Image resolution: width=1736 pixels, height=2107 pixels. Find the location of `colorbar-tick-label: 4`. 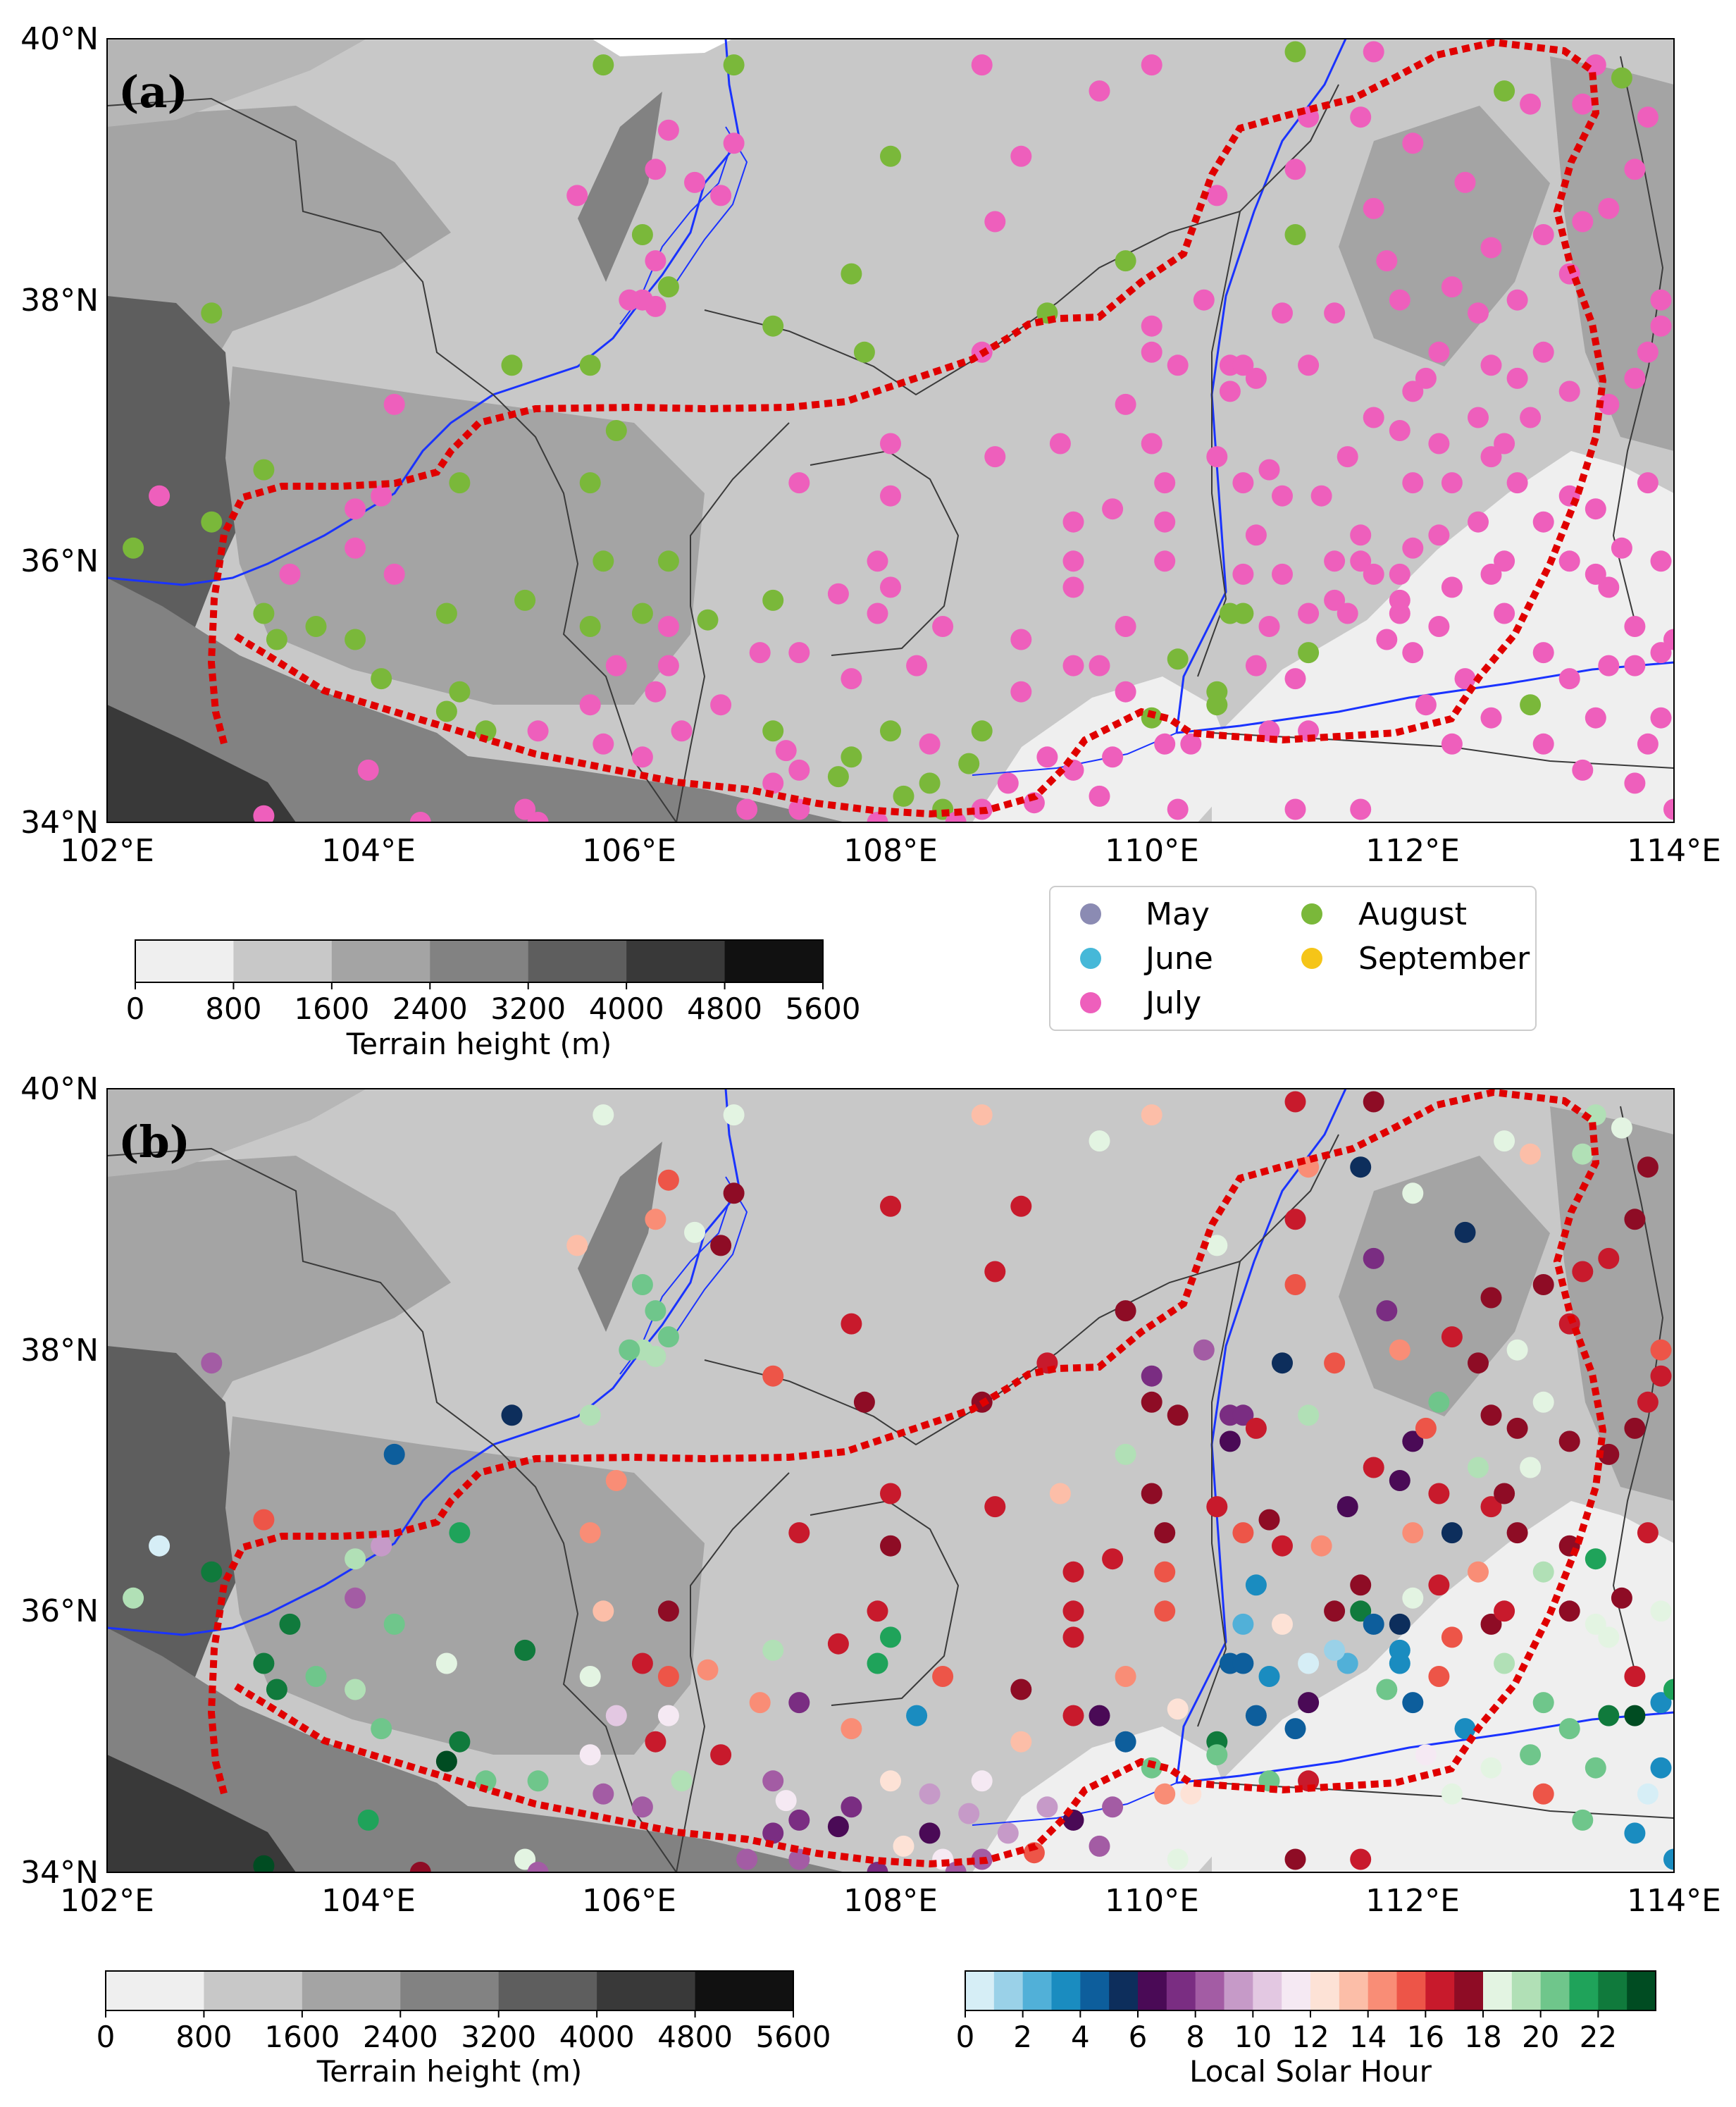

colorbar-tick-label: 4 is located at coordinates (1081, 2037).